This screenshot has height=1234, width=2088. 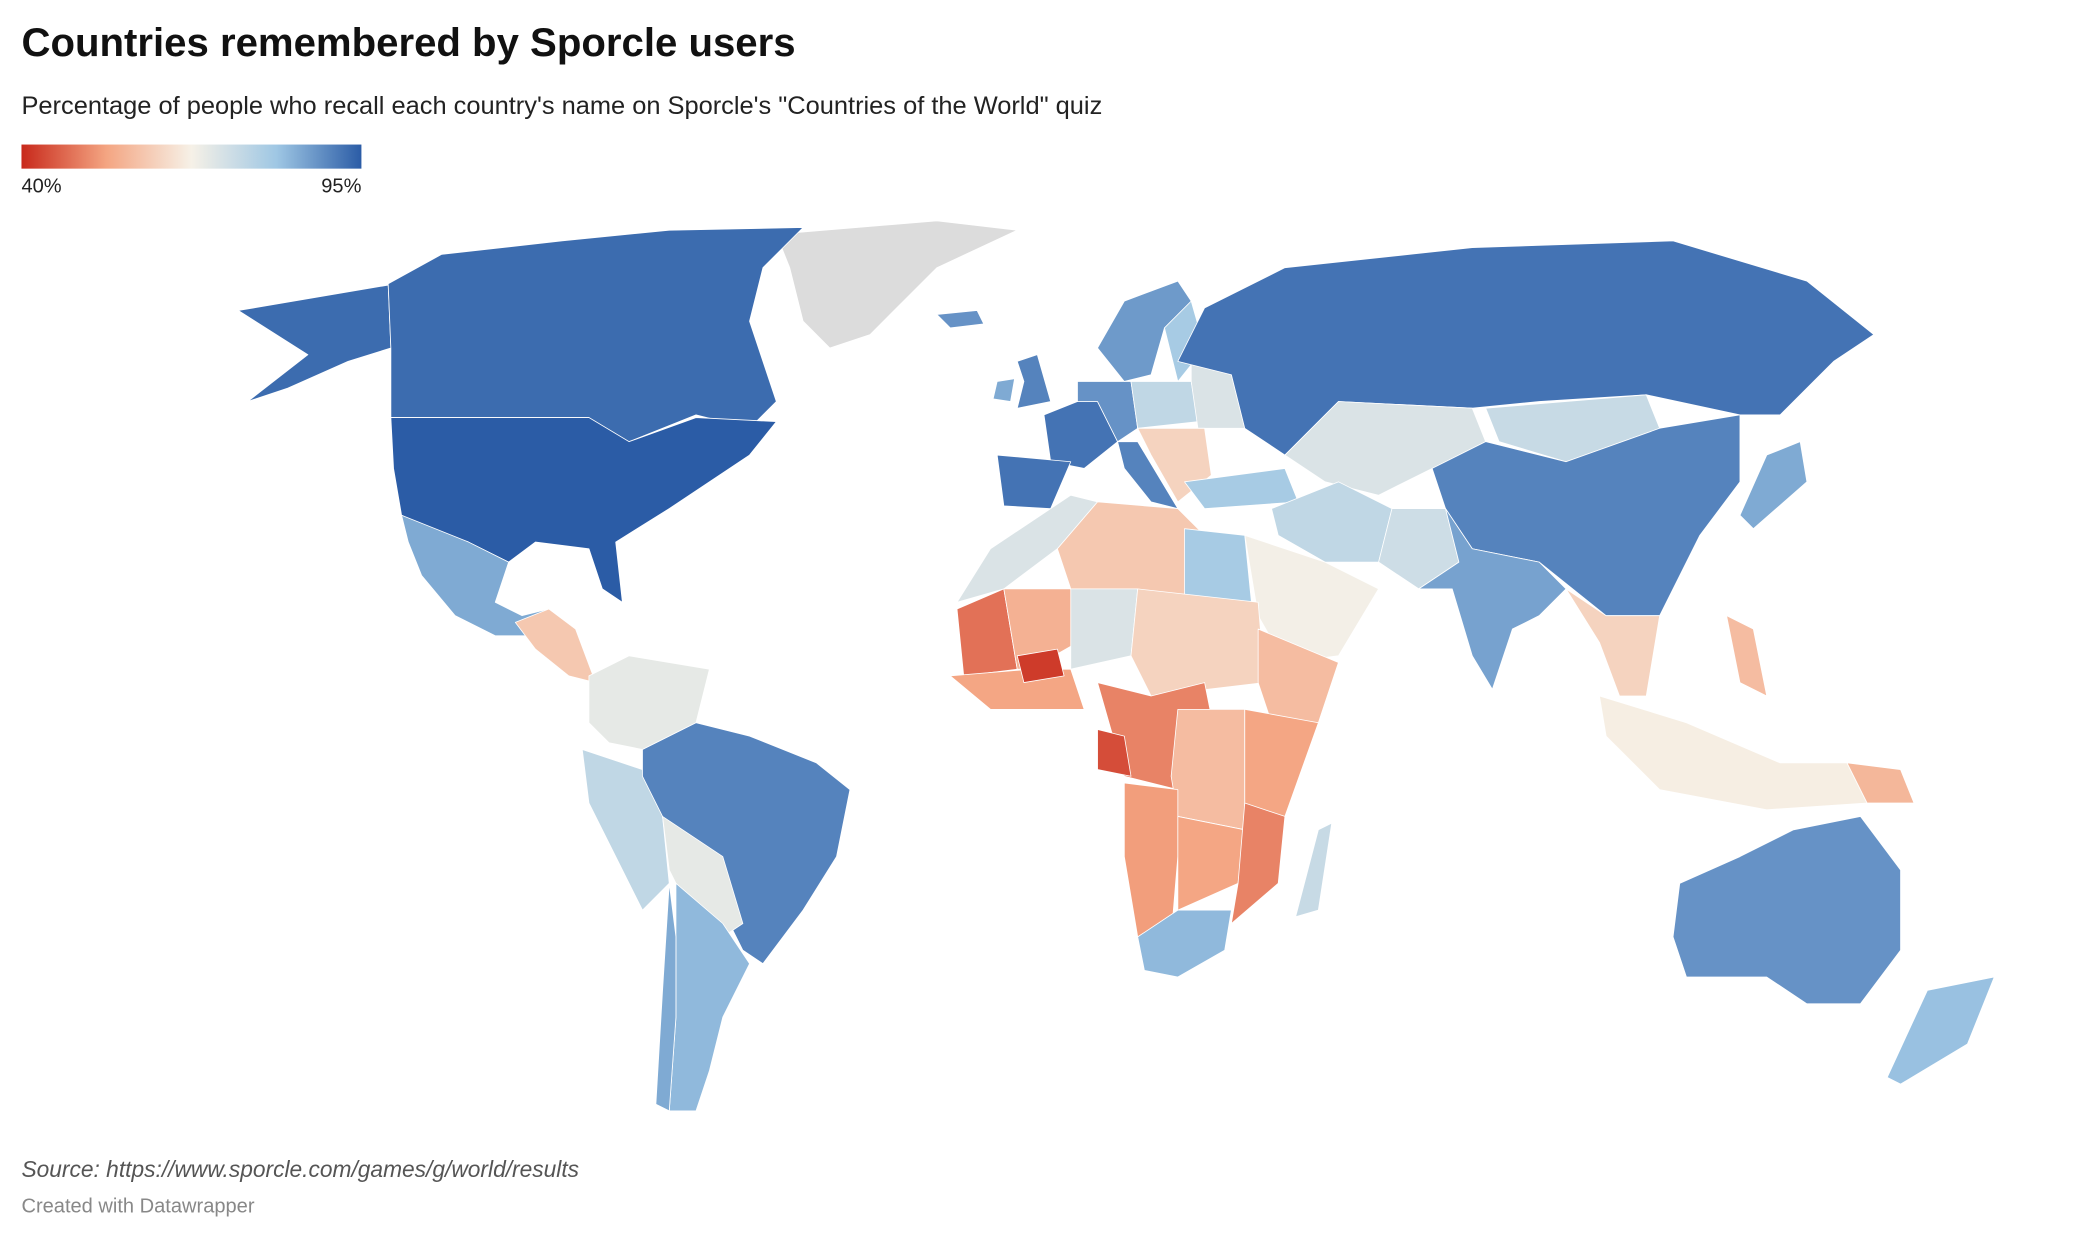 What do you see at coordinates (191, 156) in the screenshot?
I see `legend-bar` at bounding box center [191, 156].